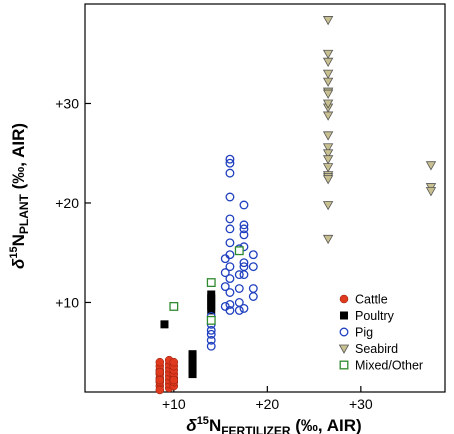  I want to click on legend-marker-poultry, so click(344, 315).